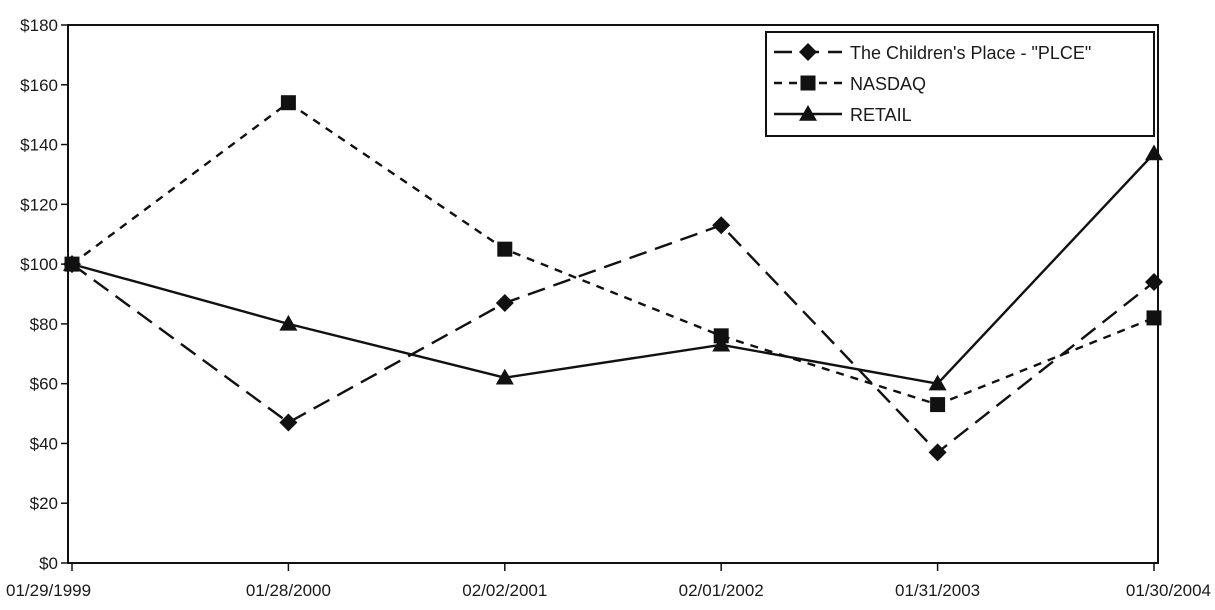  Describe the element at coordinates (888, 84) in the screenshot. I see `legend-label: NASDAQ` at that location.